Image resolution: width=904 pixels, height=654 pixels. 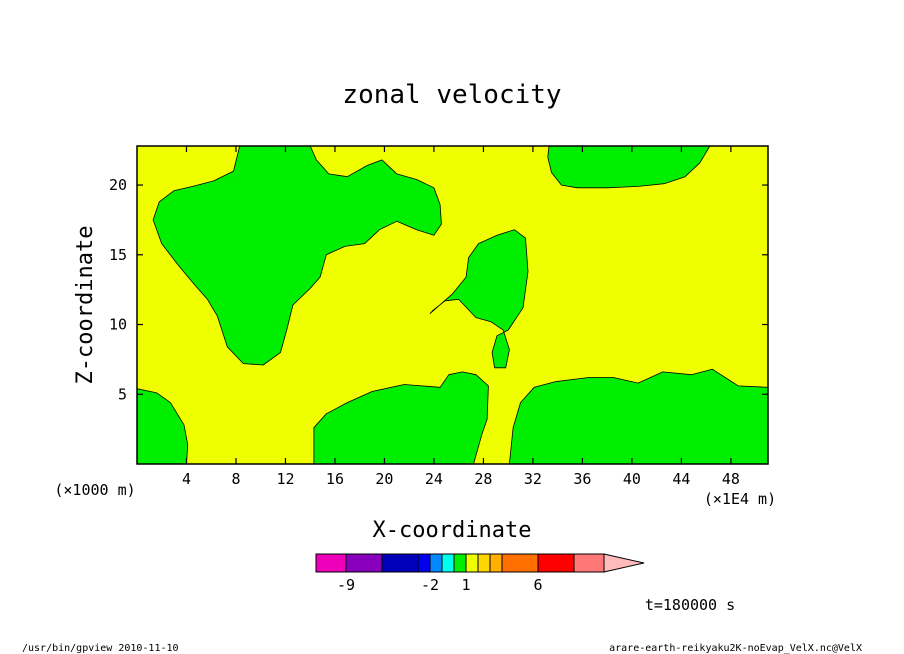 I want to click on x-tick-label: 28, so click(x=483, y=479).